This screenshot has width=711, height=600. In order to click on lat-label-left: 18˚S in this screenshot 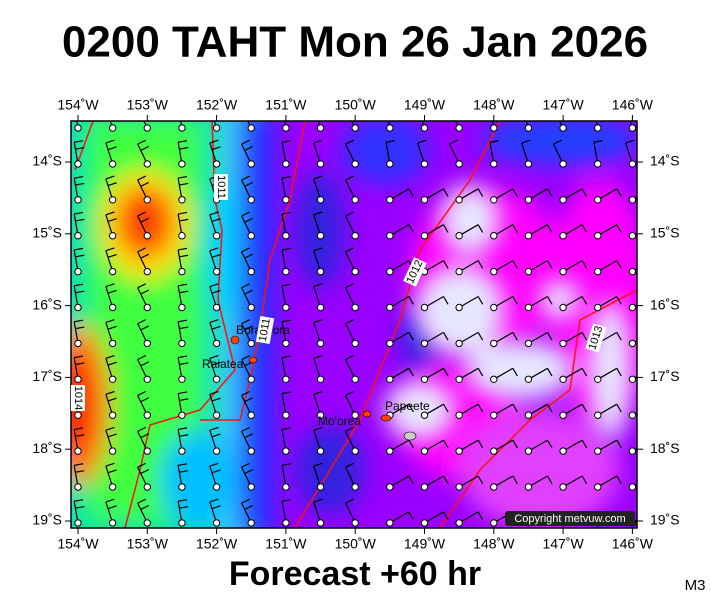, I will do `click(47, 448)`.